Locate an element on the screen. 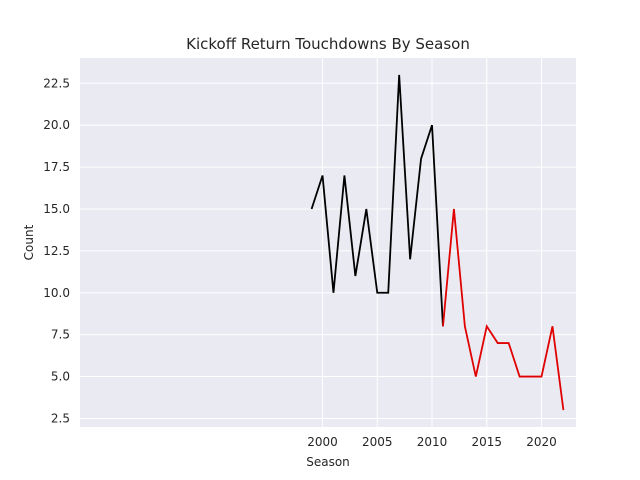 The image size is (640, 480). y-axis: 2.5 5.0 7.5 10.0 12.5 15.0 17.5 20.0 22.5 is located at coordinates (56, 250).